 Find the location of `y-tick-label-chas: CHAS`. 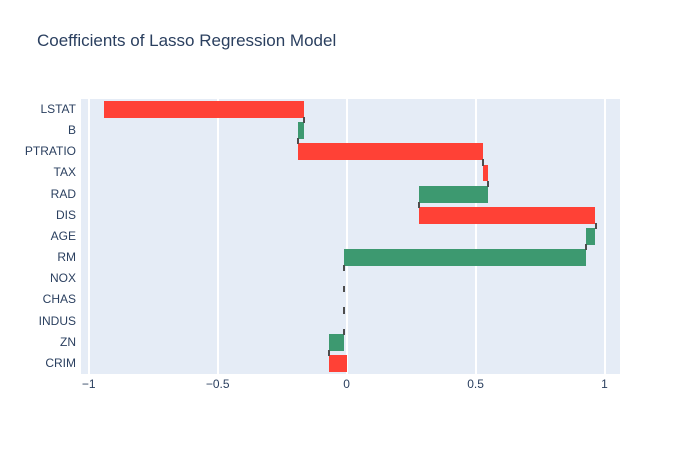

y-tick-label-chas: CHAS is located at coordinates (59, 299).